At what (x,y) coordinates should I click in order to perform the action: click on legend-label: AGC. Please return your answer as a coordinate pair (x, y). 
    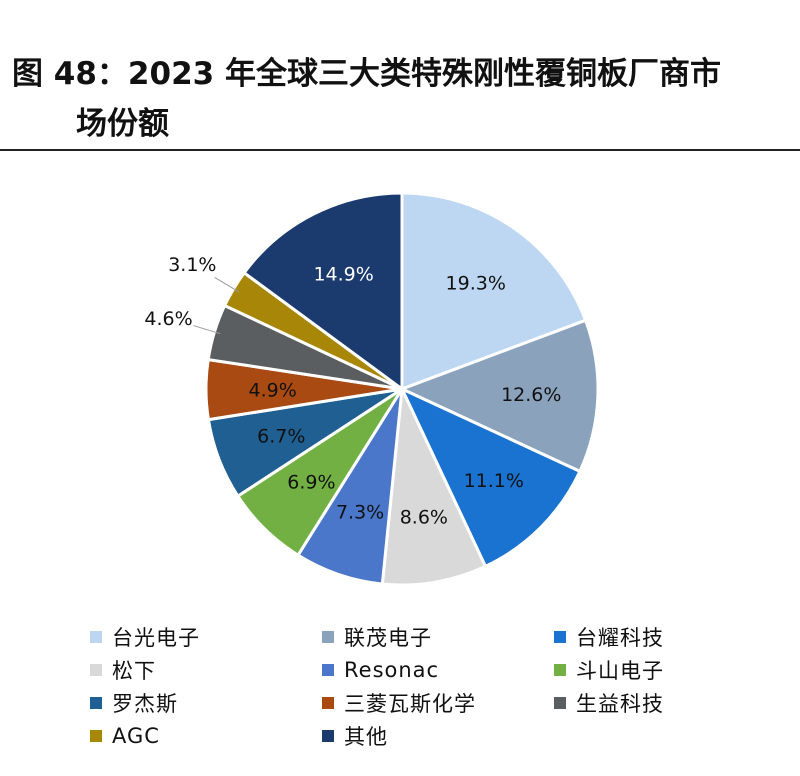
    Looking at the image, I should click on (136, 735).